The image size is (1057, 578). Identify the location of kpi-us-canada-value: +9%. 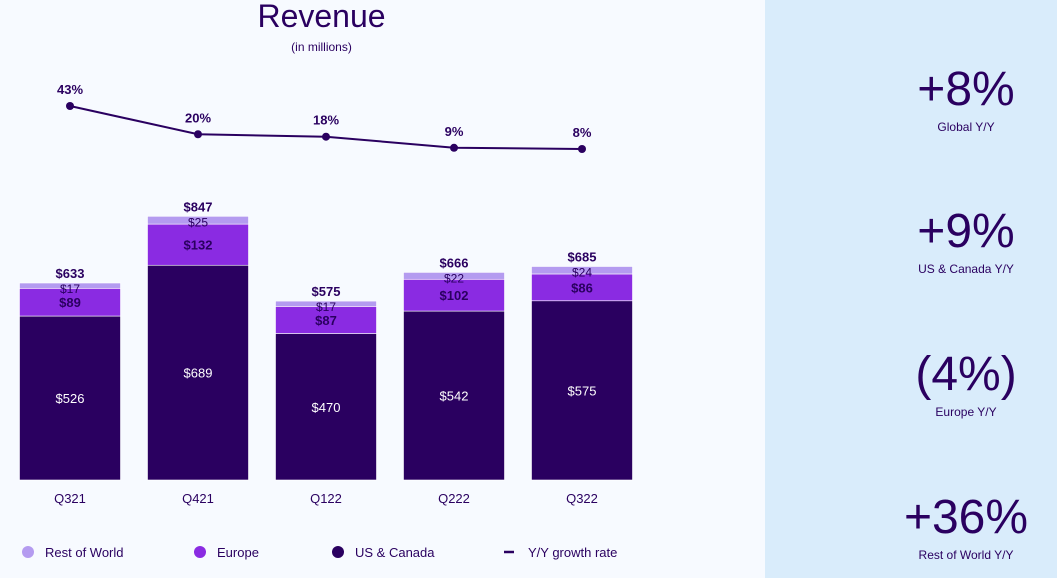
(966, 231).